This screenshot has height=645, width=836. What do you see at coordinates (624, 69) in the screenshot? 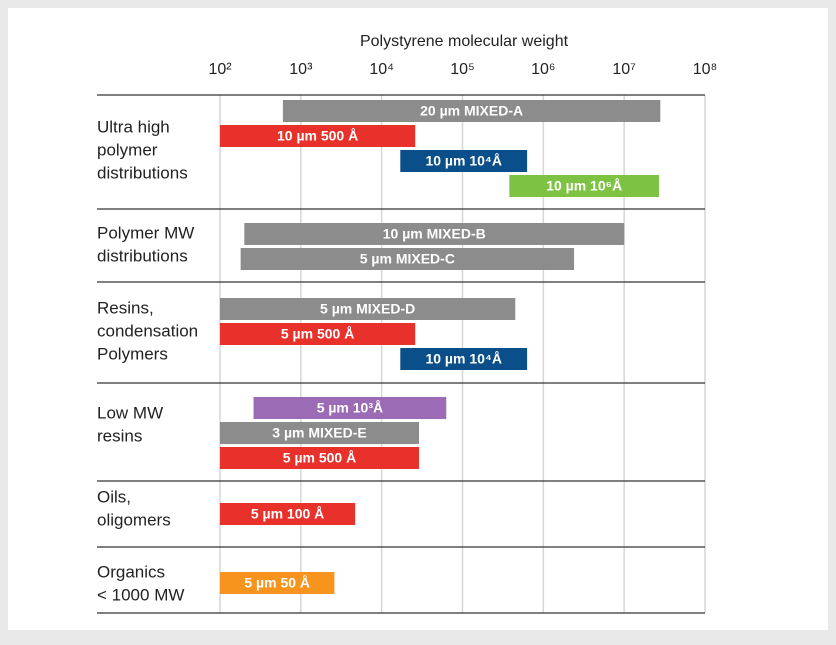
I see `x-tick-label: 10⁷` at bounding box center [624, 69].